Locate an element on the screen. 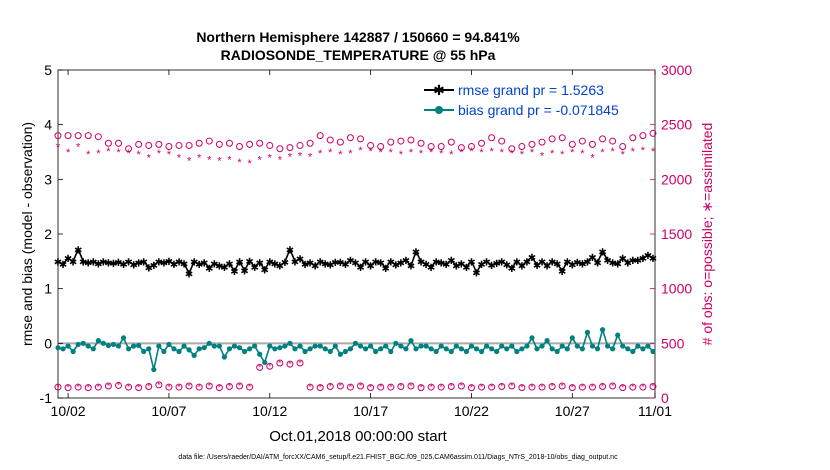  x-tick-label: 10/22 is located at coordinates (471, 411).